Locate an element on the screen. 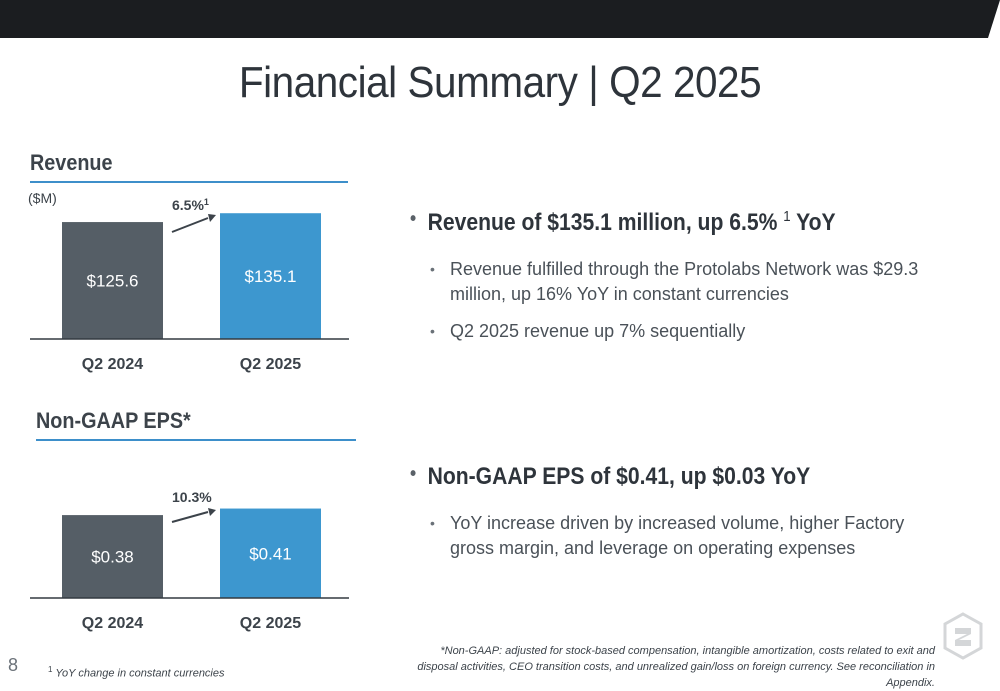 This screenshot has width=1000, height=691. page-title: Financial Summary | Q2 2025 is located at coordinates (500, 82).